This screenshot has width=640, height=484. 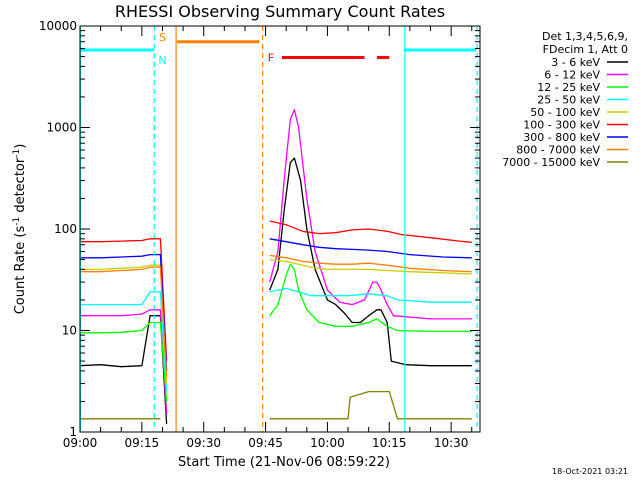 What do you see at coordinates (558, 150) in the screenshot?
I see `legend-entry-label-7: 800 - 7000 keV` at bounding box center [558, 150].